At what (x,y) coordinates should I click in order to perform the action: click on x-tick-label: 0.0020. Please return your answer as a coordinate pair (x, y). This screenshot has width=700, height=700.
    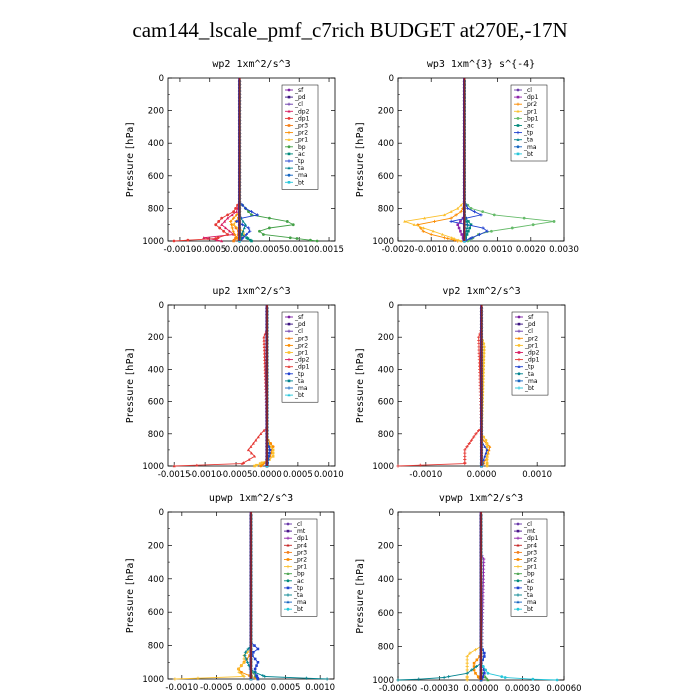
    Looking at the image, I should click on (531, 250).